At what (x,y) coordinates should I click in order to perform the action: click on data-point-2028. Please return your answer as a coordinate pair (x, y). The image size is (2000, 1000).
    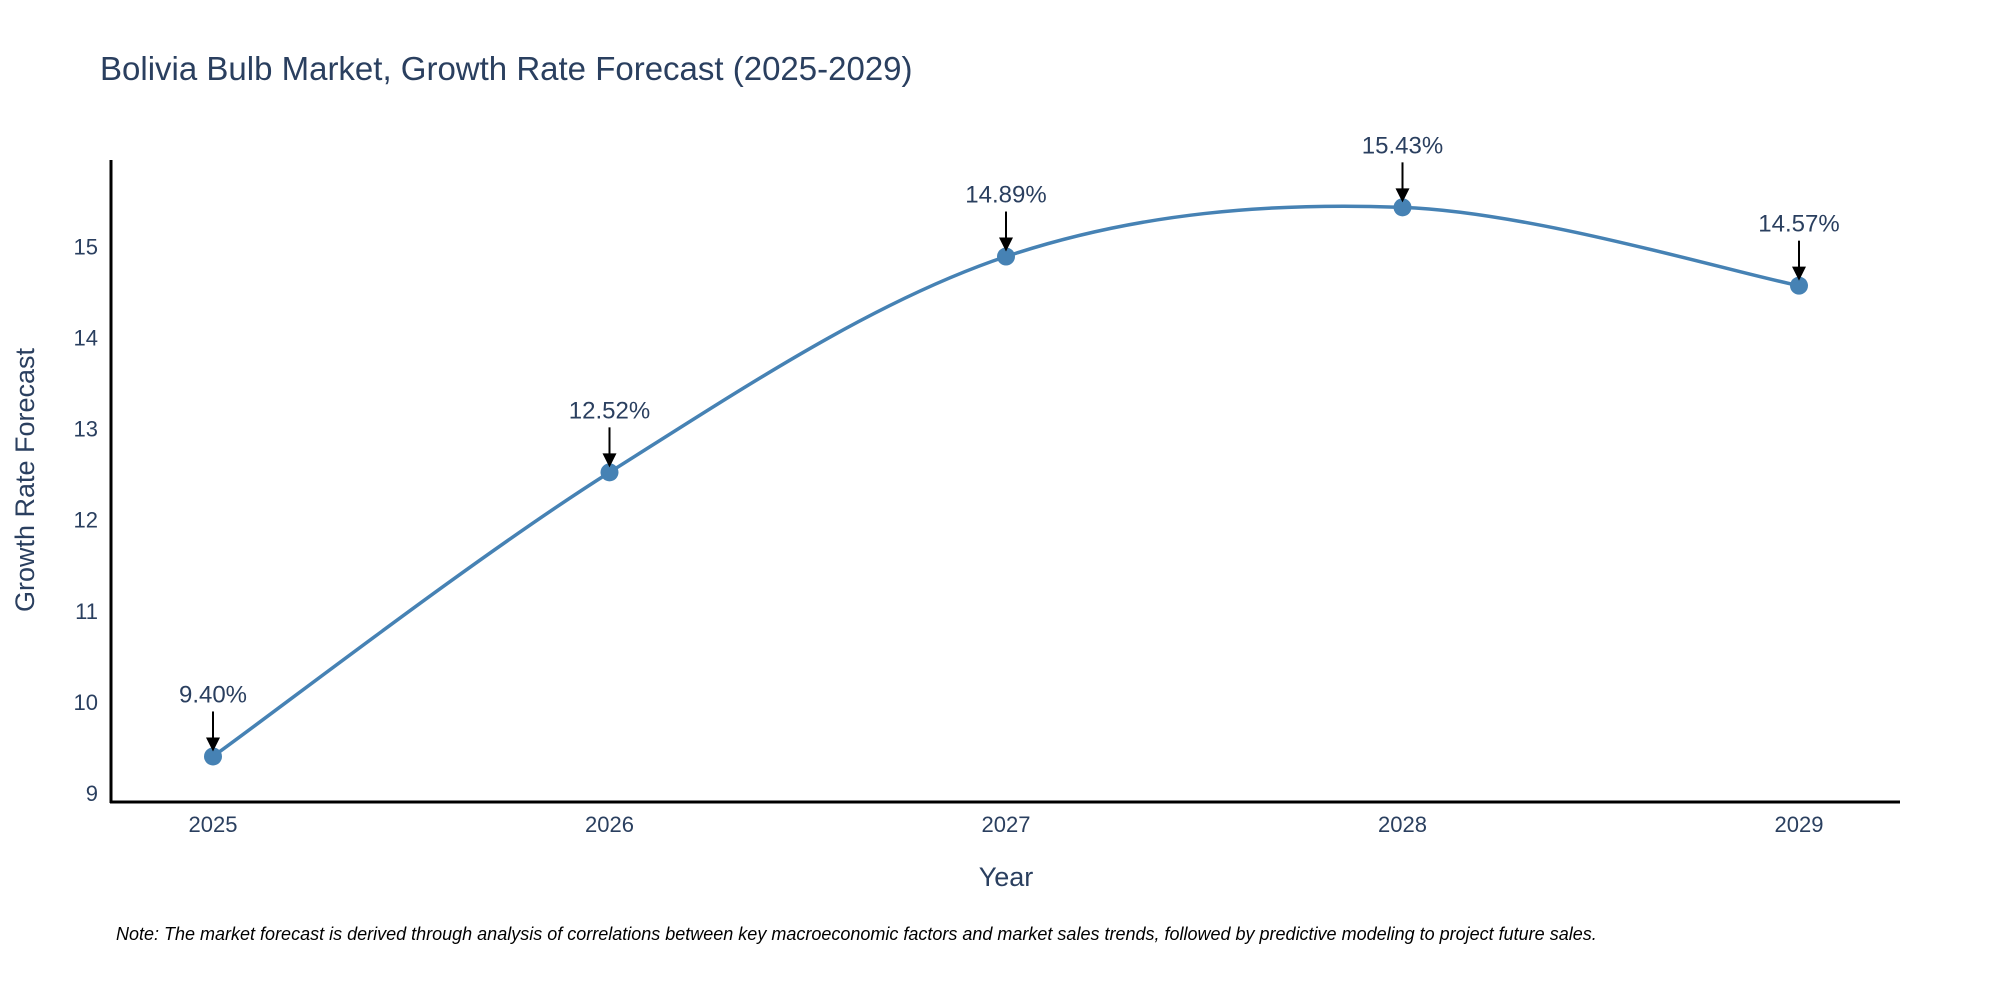
    Looking at the image, I should click on (1402, 207).